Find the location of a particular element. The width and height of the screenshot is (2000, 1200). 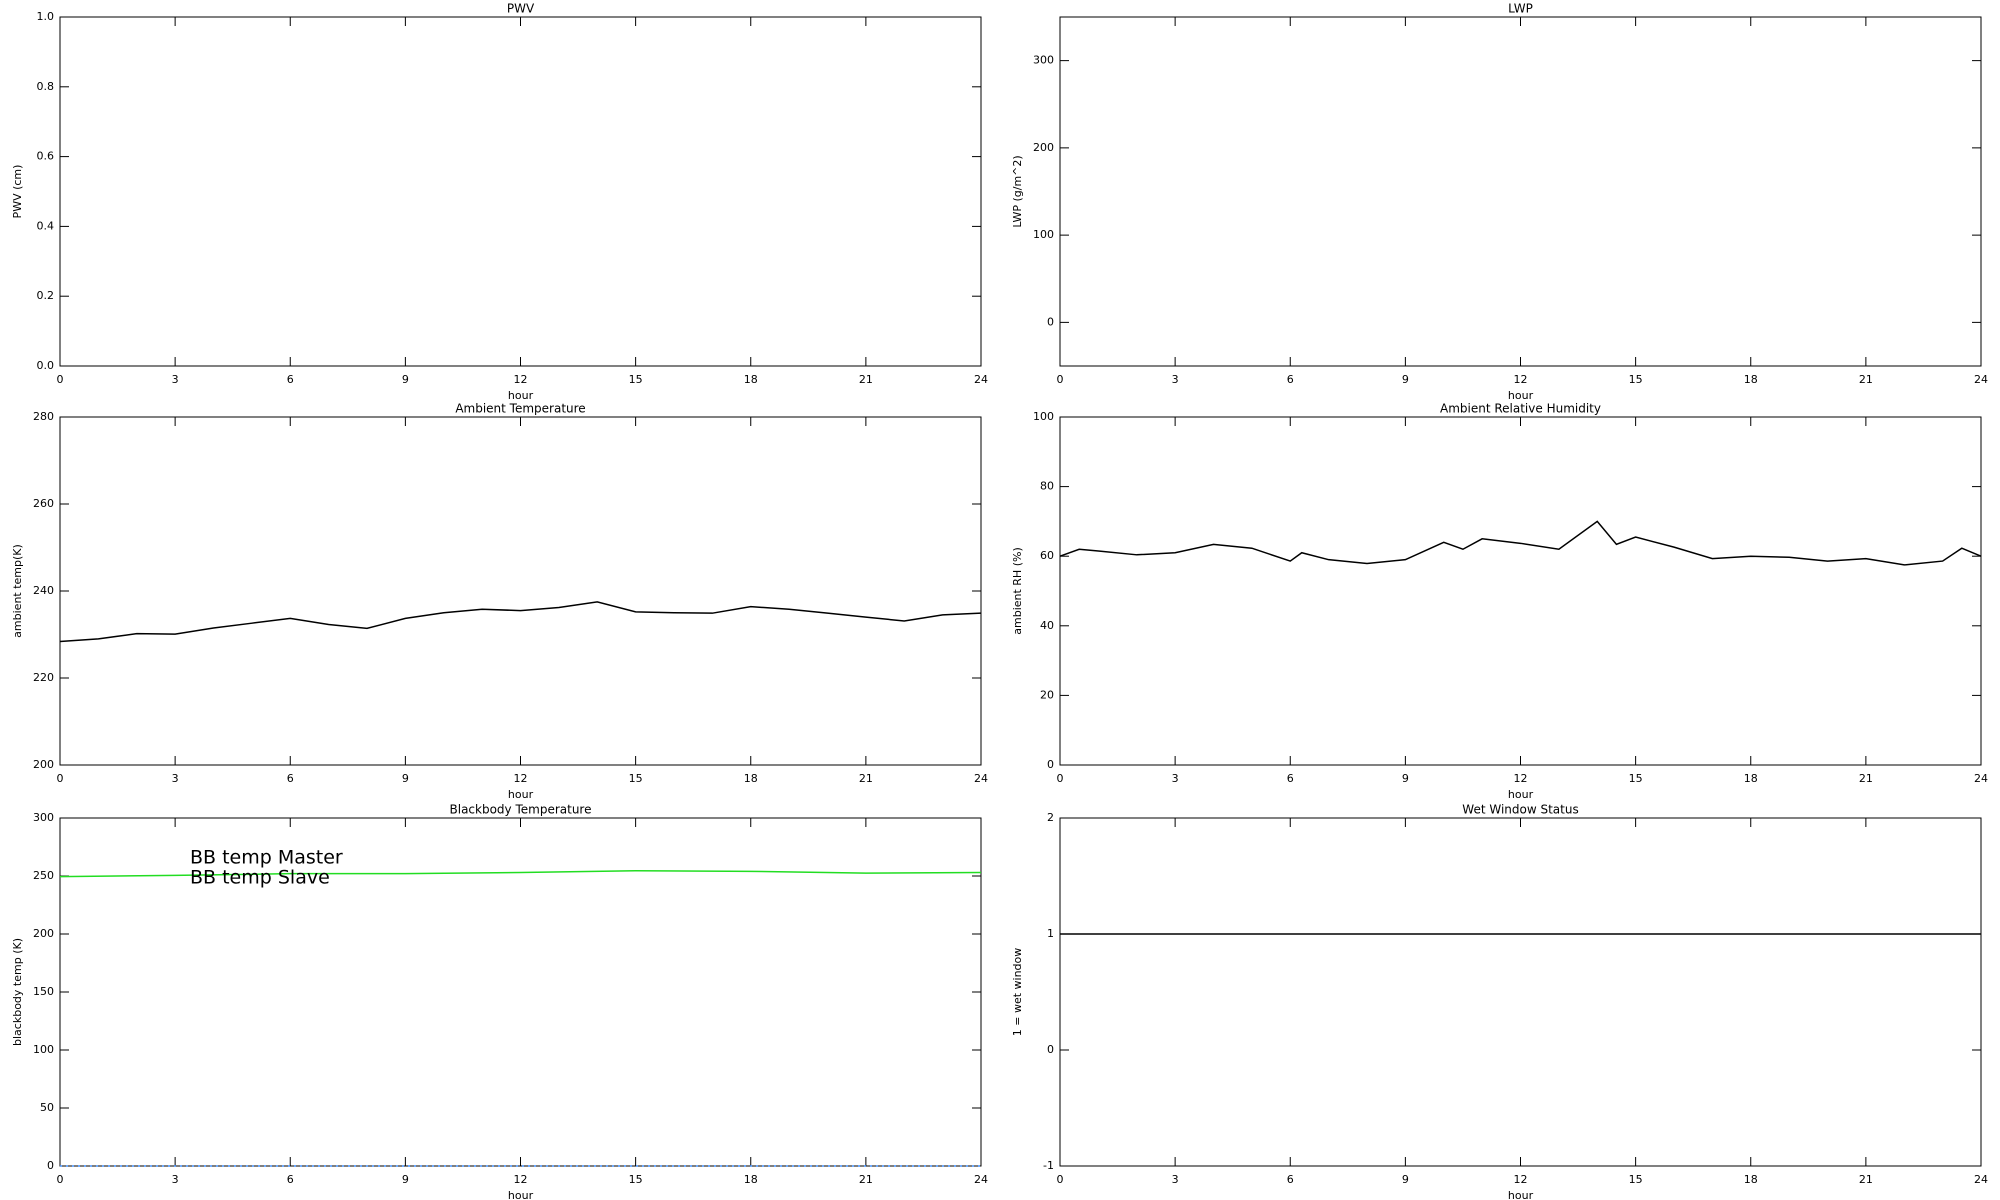

y-tick-label: 0.4 is located at coordinates (46, 225).